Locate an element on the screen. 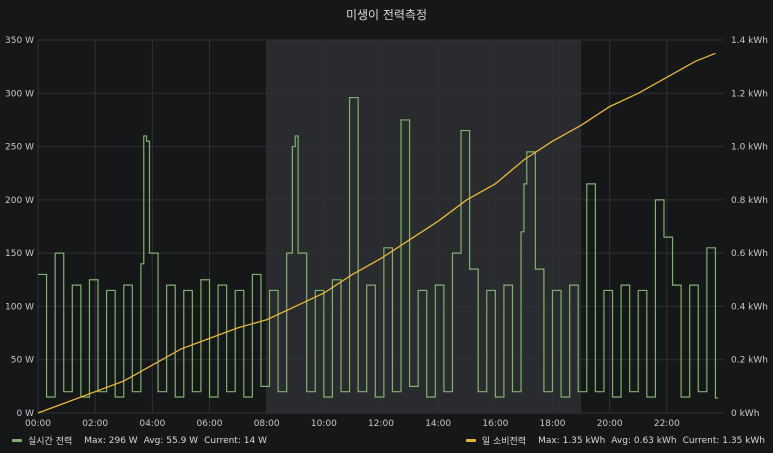  x-tick-label: 18:00 is located at coordinates (553, 424).